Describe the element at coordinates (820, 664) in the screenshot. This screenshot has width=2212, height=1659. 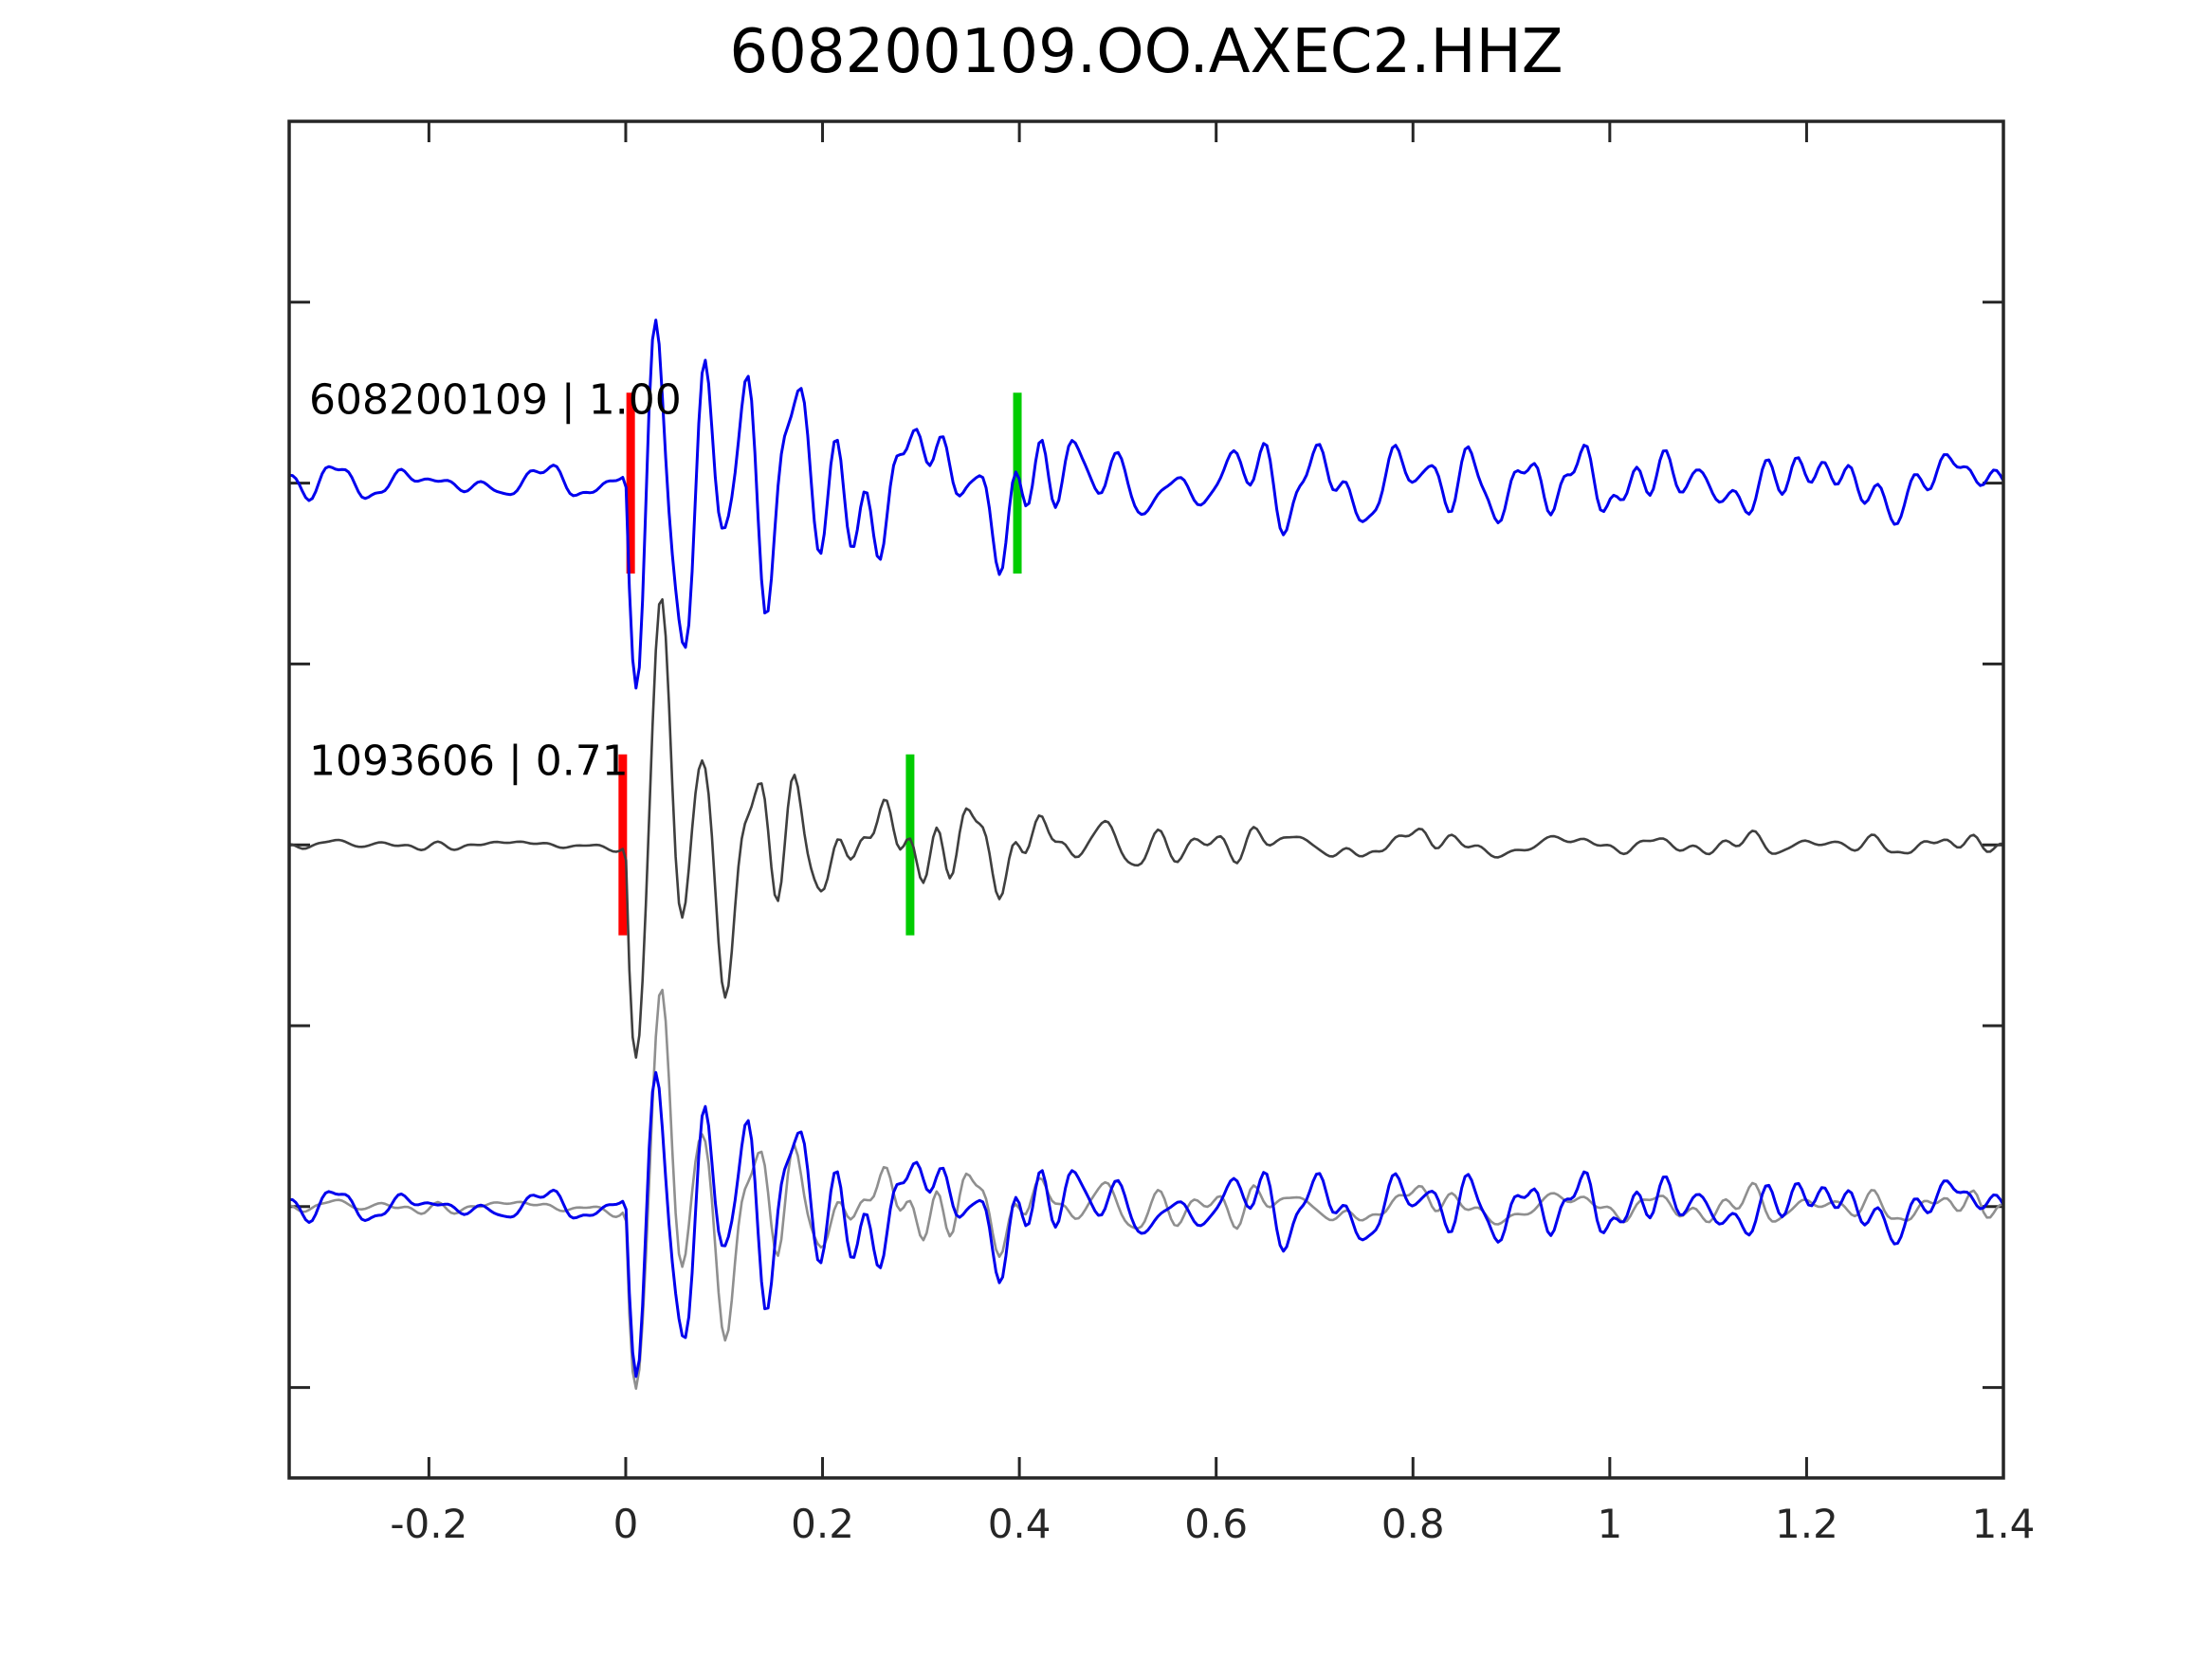
I see `pick-markers` at that location.